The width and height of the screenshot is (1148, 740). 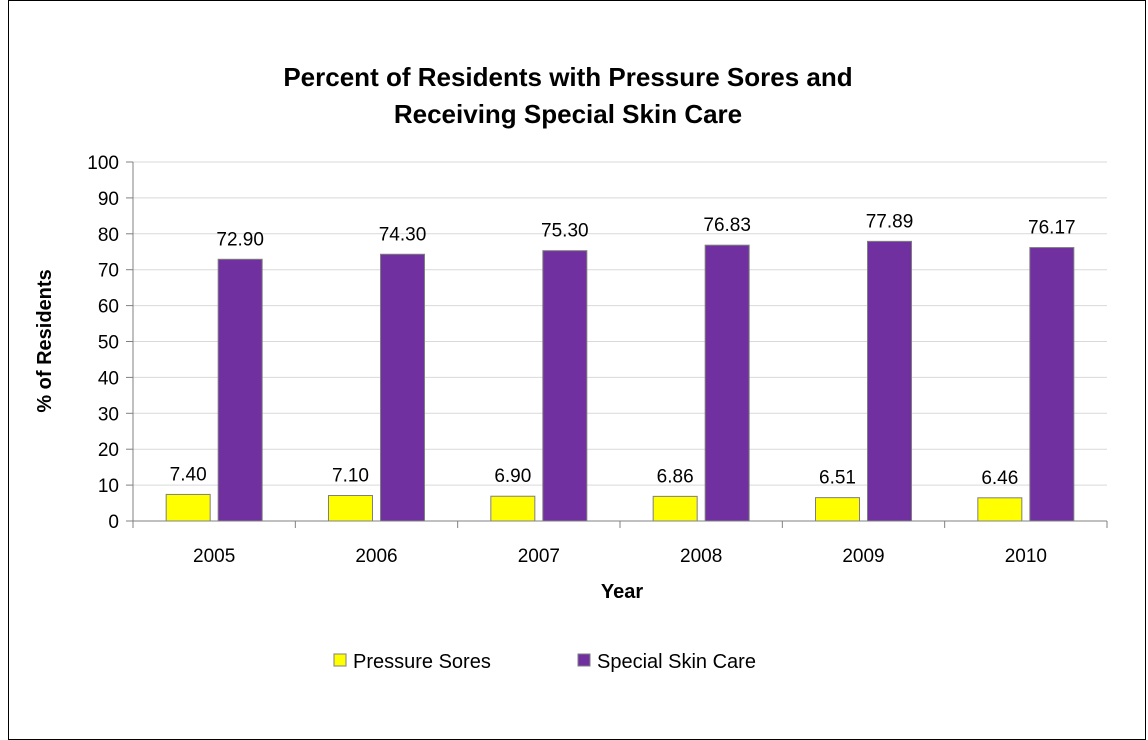 What do you see at coordinates (214, 556) in the screenshot?
I see `x-tick-label: 2005` at bounding box center [214, 556].